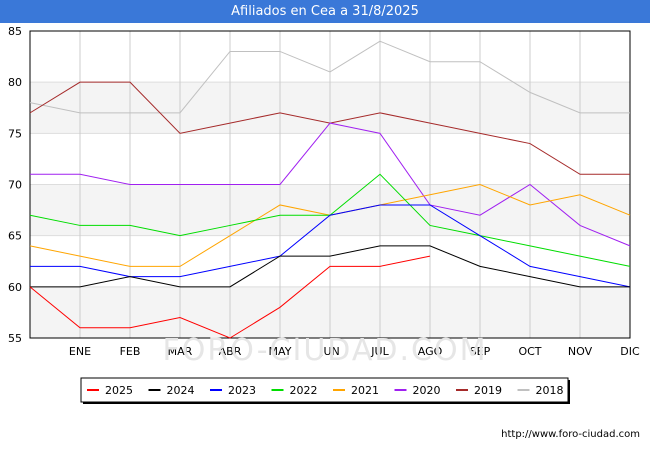 This screenshot has width=650, height=454. What do you see at coordinates (15, 236) in the screenshot?
I see `y-tick-label: 65` at bounding box center [15, 236].